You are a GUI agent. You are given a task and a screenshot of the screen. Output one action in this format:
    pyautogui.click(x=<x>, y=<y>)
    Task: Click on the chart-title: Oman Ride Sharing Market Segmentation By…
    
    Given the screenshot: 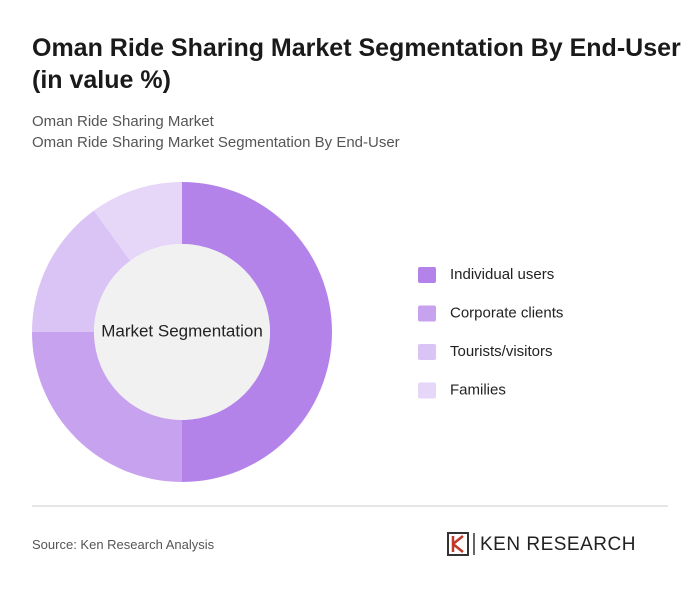 What is the action you would take?
    pyautogui.click(x=356, y=64)
    